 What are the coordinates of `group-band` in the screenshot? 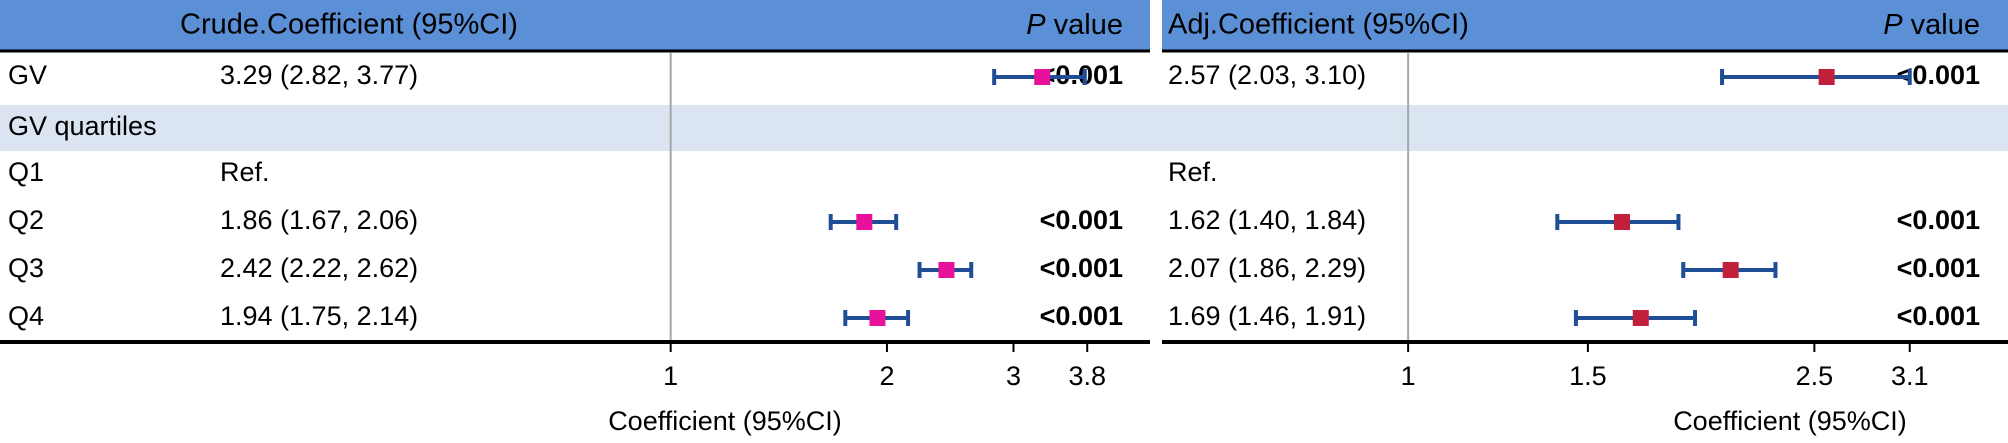 It's located at (1004, 128).